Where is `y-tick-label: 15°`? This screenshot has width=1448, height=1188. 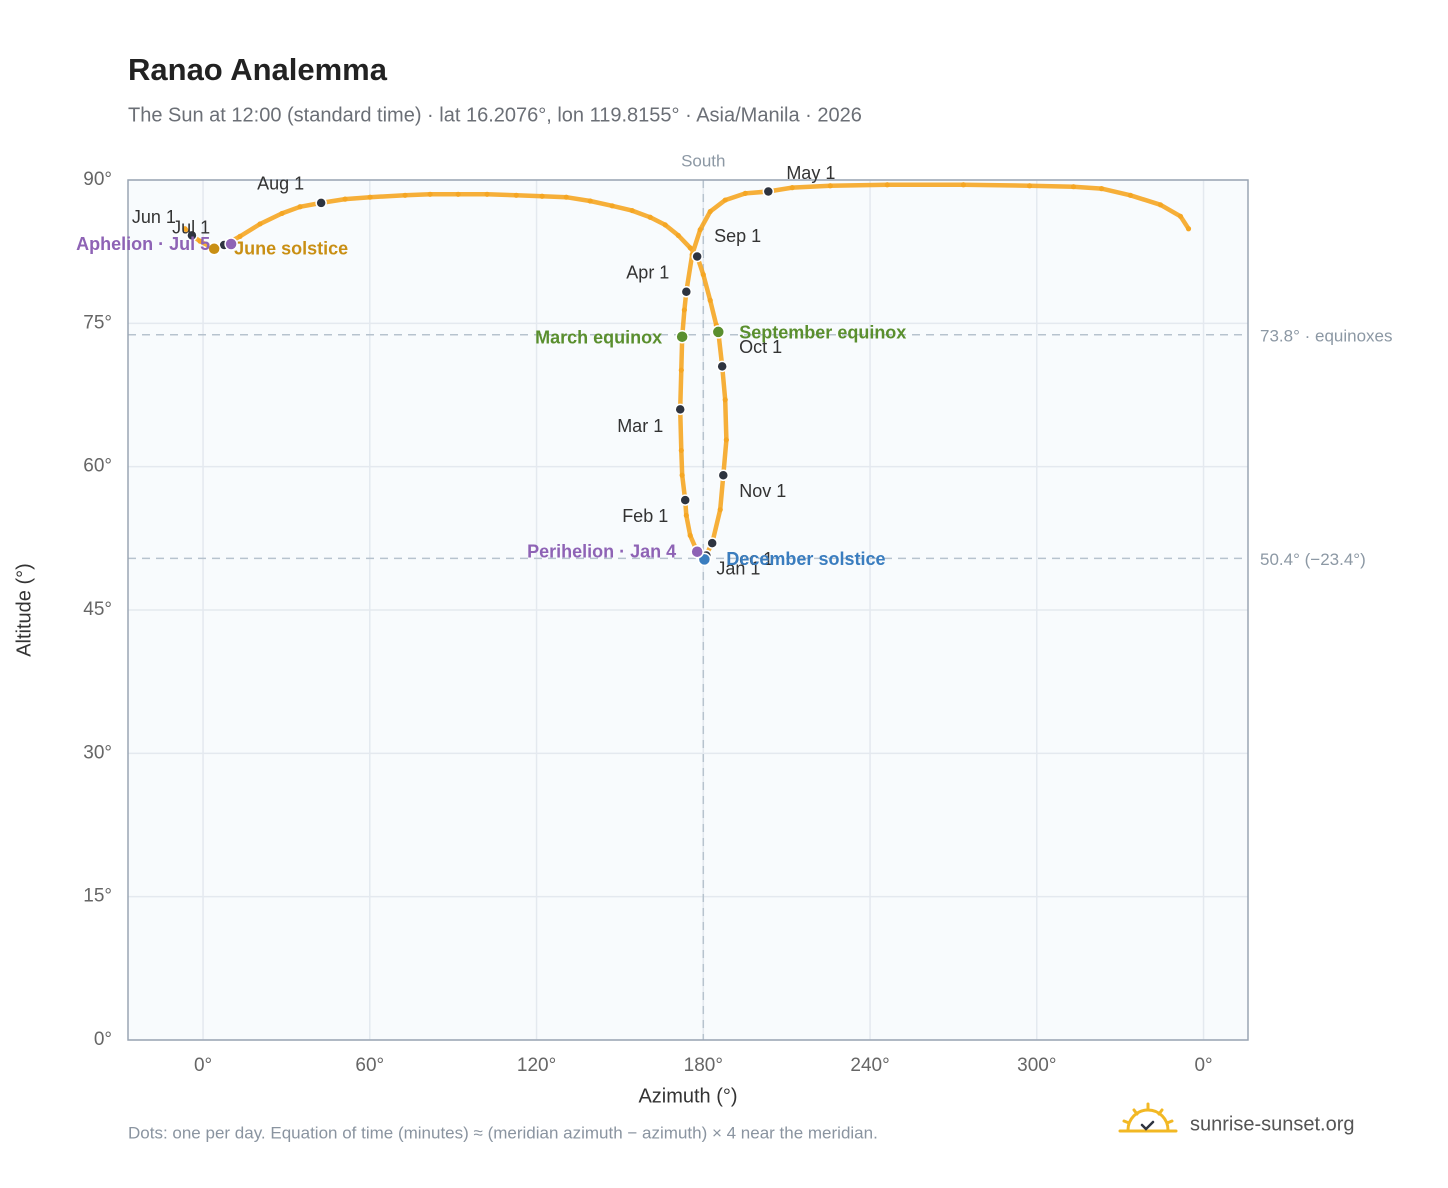 y-tick-label: 15° is located at coordinates (97, 896).